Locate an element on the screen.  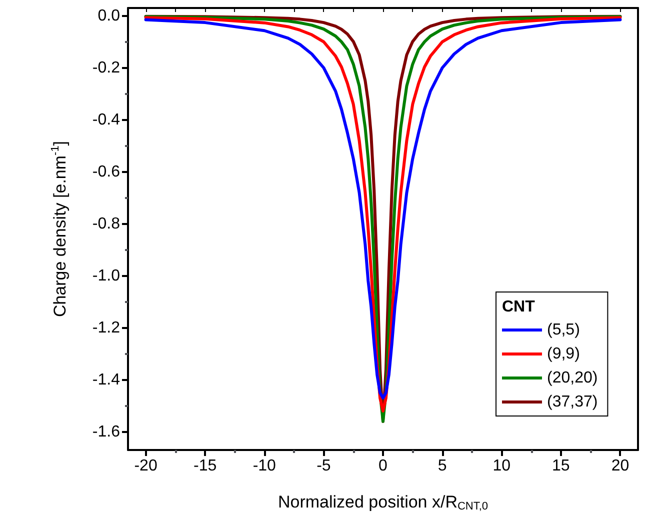
legend-label: (20,20) is located at coordinates (572, 378).